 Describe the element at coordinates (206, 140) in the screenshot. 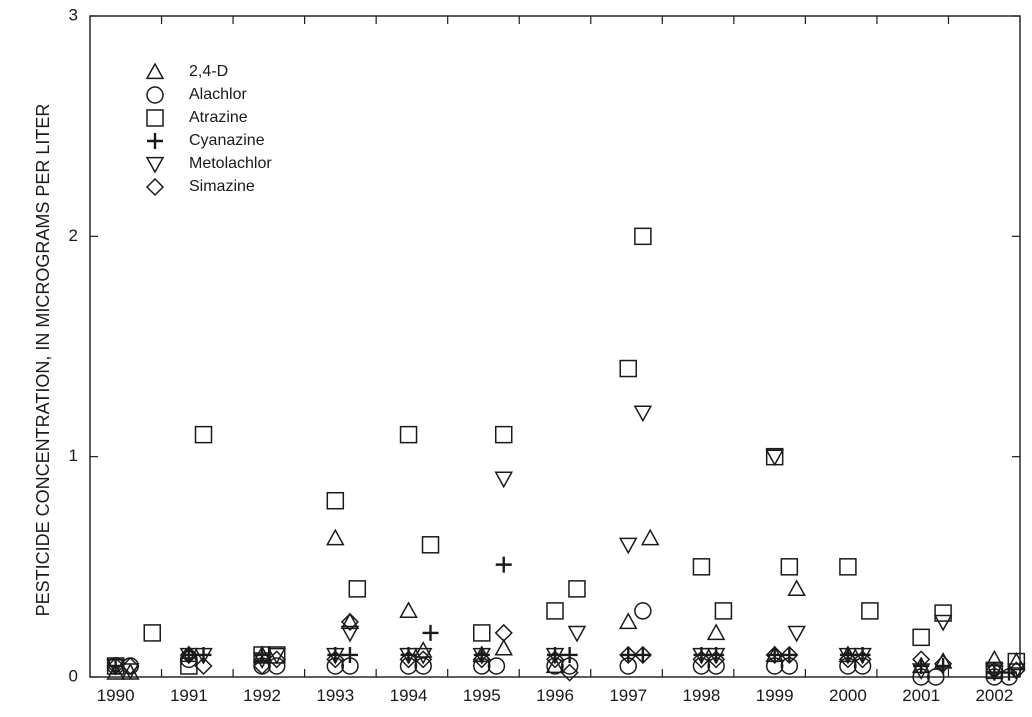

I see `legend-item: Cyanazine` at that location.